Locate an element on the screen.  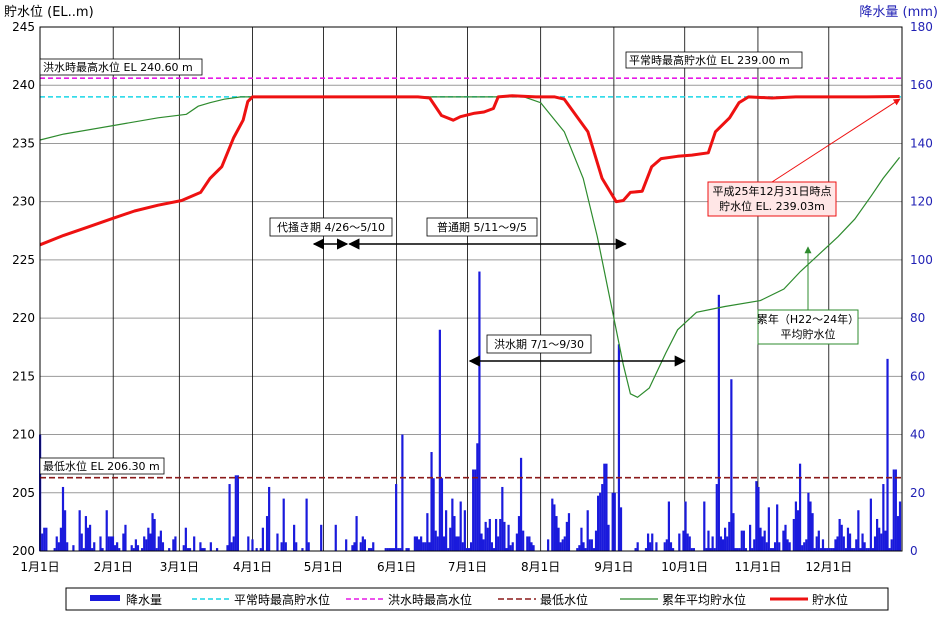
final-level-box is located at coordinates (772, 199).